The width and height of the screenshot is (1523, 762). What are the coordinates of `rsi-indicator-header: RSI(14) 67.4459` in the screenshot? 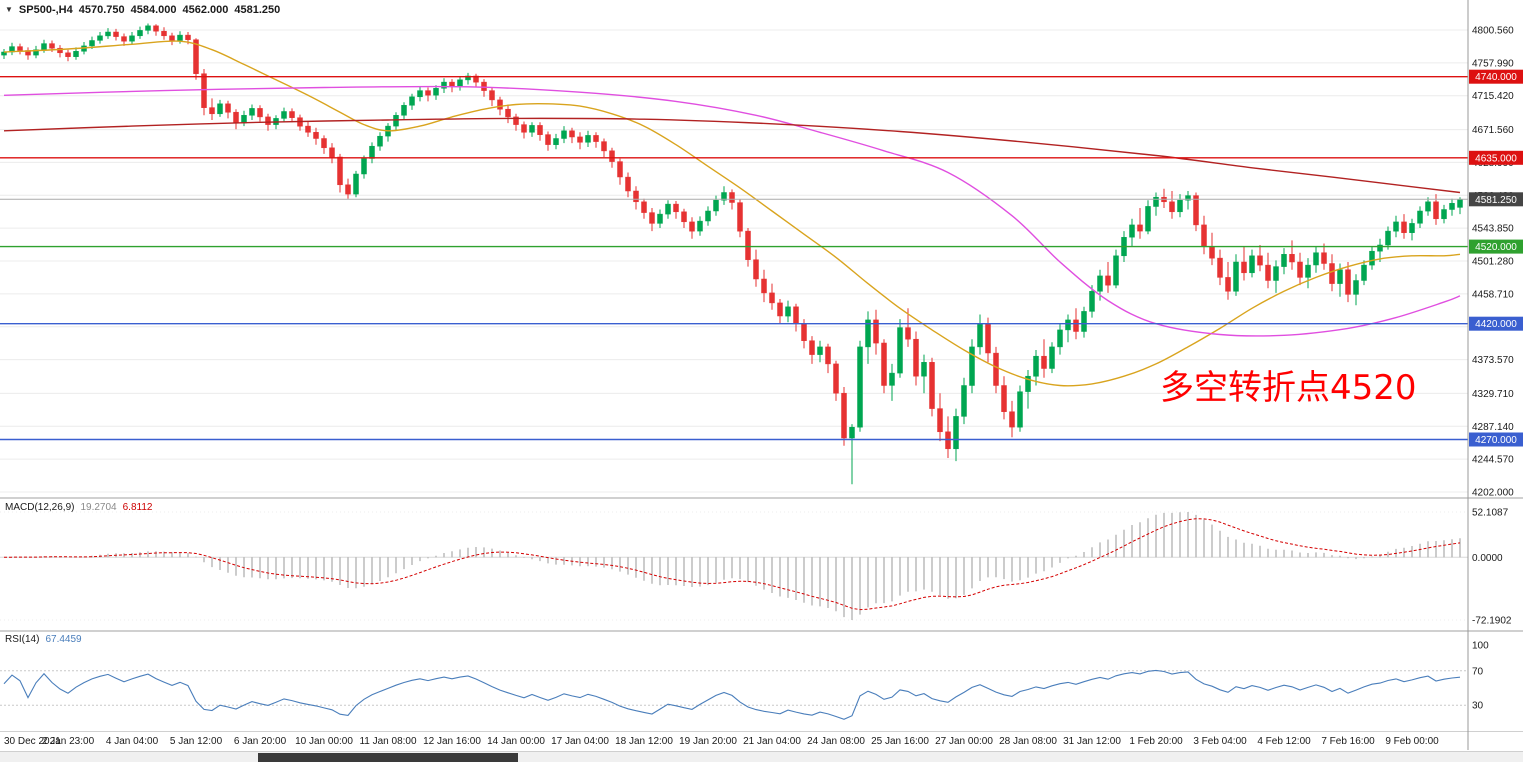 It's located at (43, 639).